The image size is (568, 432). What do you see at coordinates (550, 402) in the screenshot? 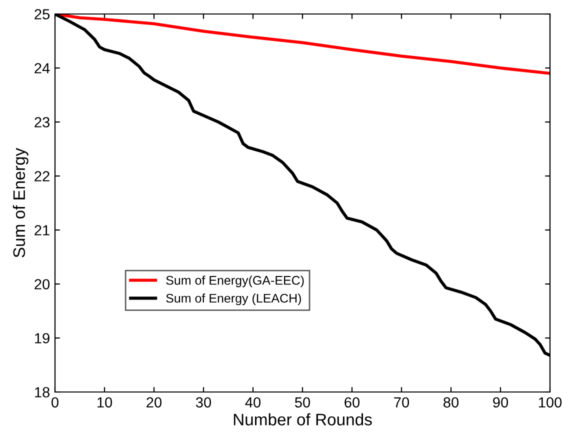
I see `x-tick-label: 100` at bounding box center [550, 402].